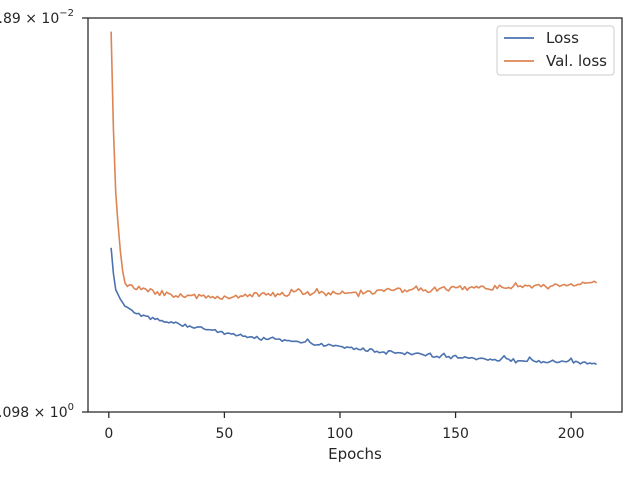  What do you see at coordinates (224, 434) in the screenshot?
I see `x-tick-label: 50` at bounding box center [224, 434].